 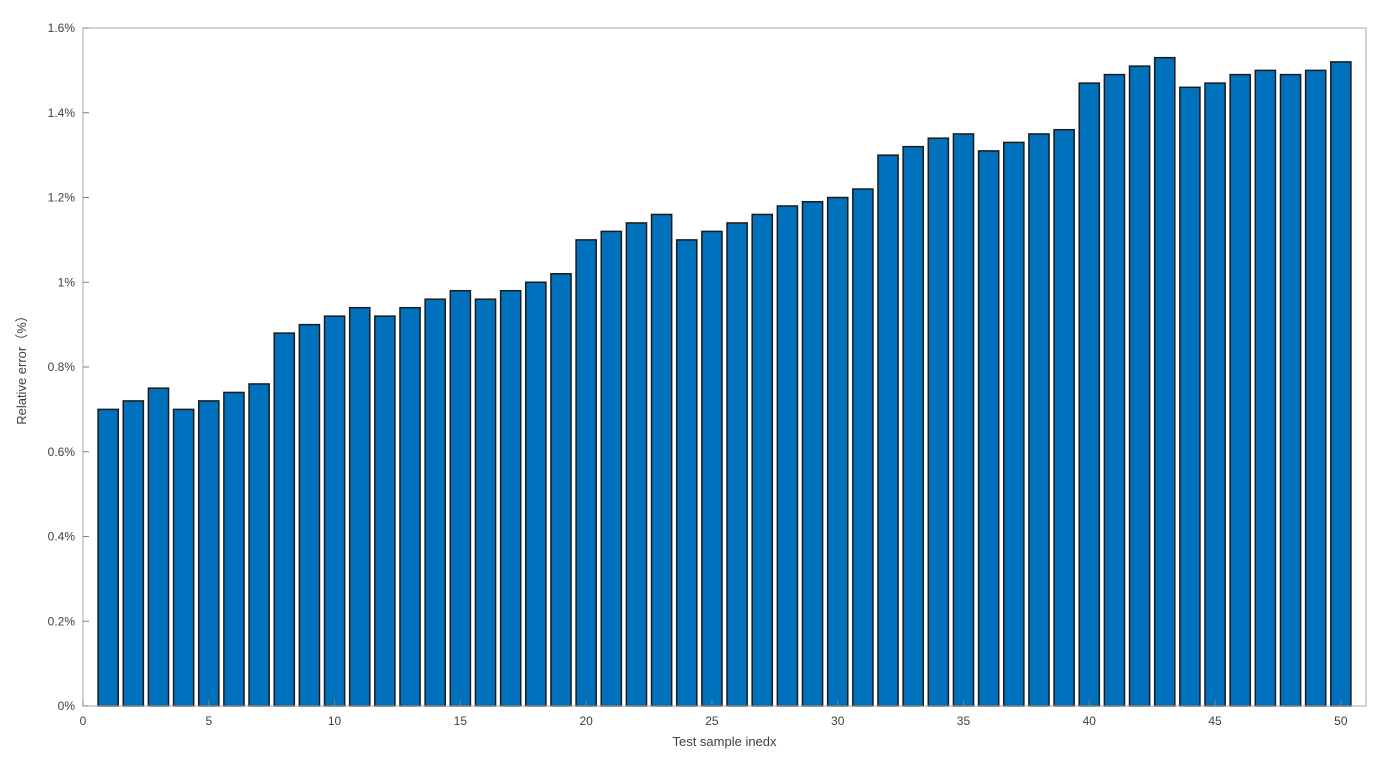 What do you see at coordinates (62, 198) in the screenshot?
I see `y-tick-label: 1.2%` at bounding box center [62, 198].